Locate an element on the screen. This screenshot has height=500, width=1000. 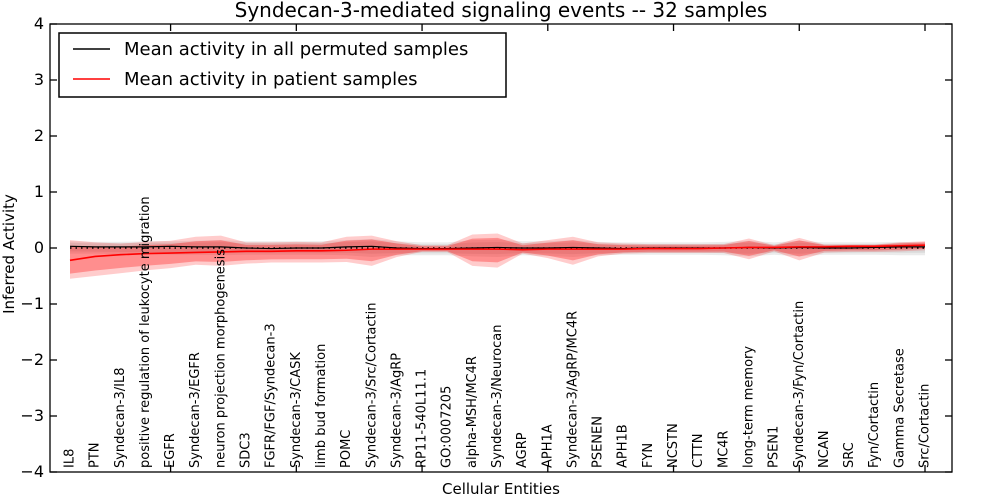
x-tick-label: Src/Cortactin is located at coordinates (925, 426).